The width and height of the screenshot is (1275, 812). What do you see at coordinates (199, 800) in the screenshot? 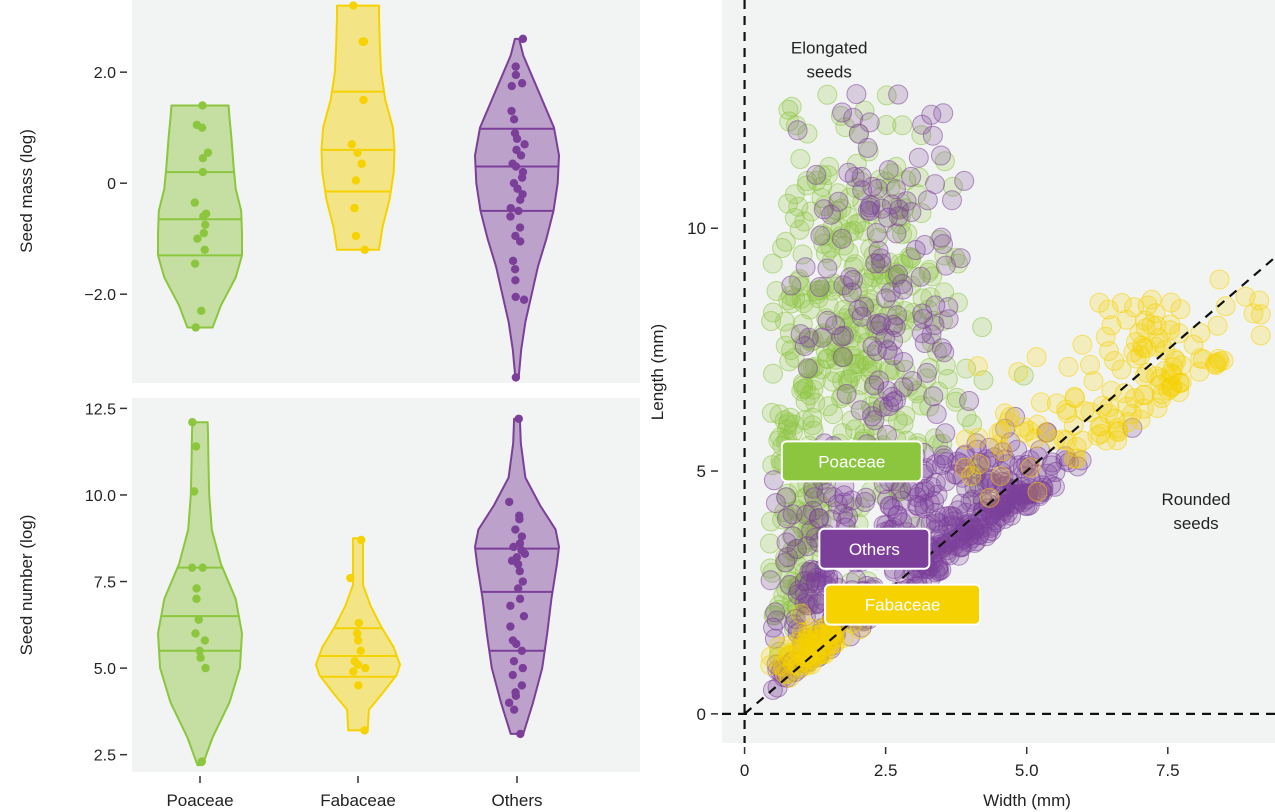
I see `x-tick-label: Poaceae` at bounding box center [199, 800].